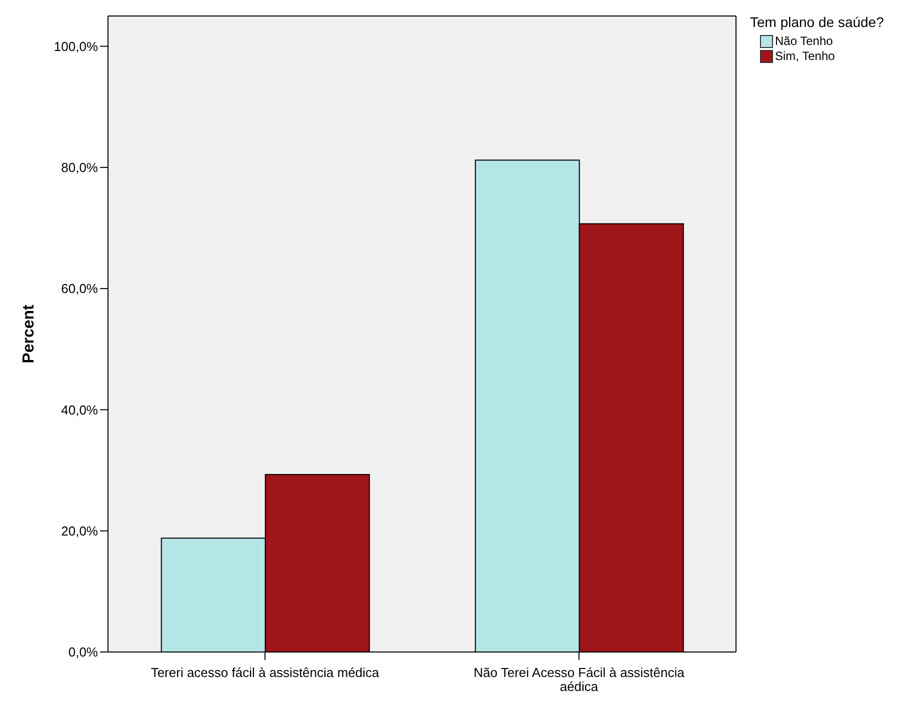 This screenshot has height=709, width=918. I want to click on y-tick-label: 40,0%, so click(79, 410).